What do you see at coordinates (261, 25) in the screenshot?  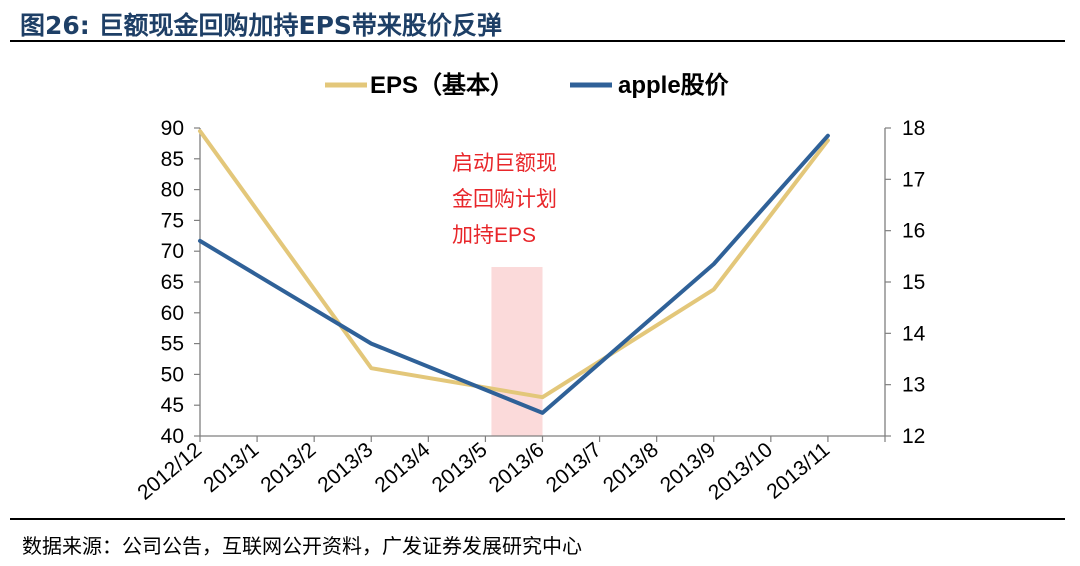 I see `chart-title: 图26: 巨额现金回购加持EPS带来股价反弹` at bounding box center [261, 25].